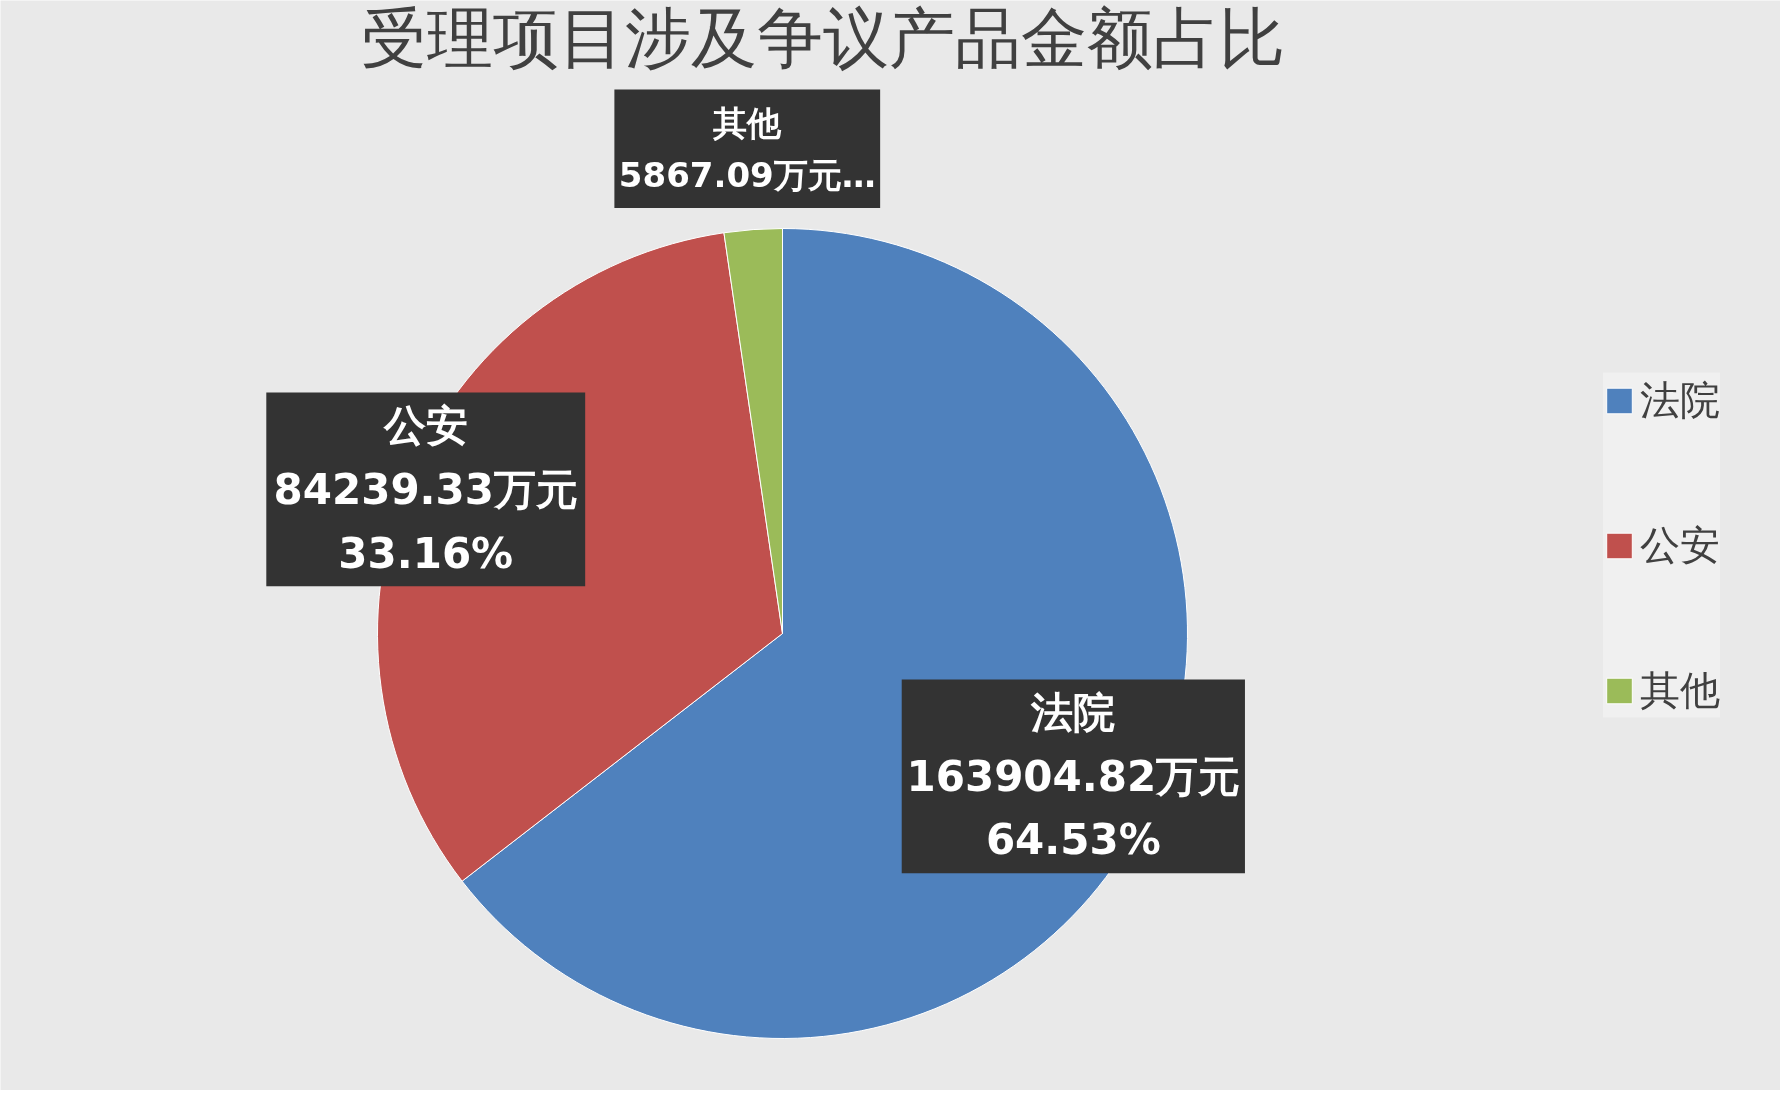  Describe the element at coordinates (426, 489) in the screenshot. I see `data-label: 公安 84239.33万元 33.16%` at that location.